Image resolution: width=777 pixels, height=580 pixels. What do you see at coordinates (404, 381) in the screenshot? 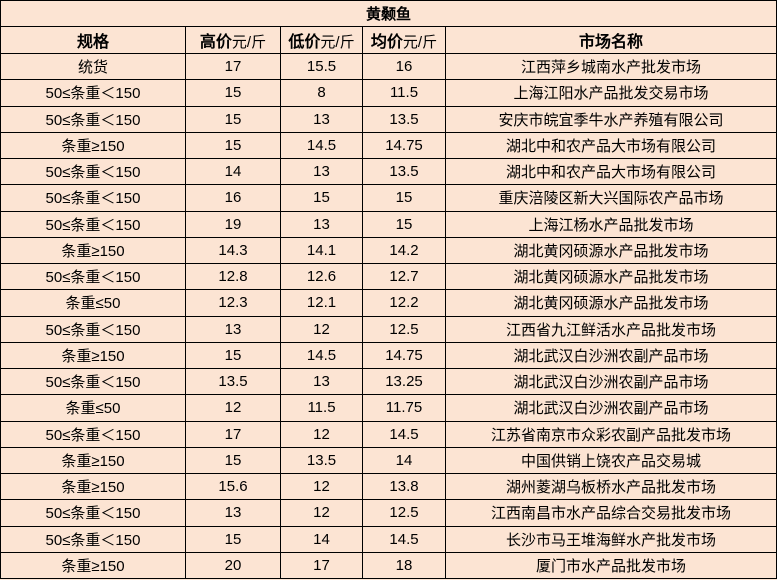
I see `cell-avg: 13.25` at bounding box center [404, 381].